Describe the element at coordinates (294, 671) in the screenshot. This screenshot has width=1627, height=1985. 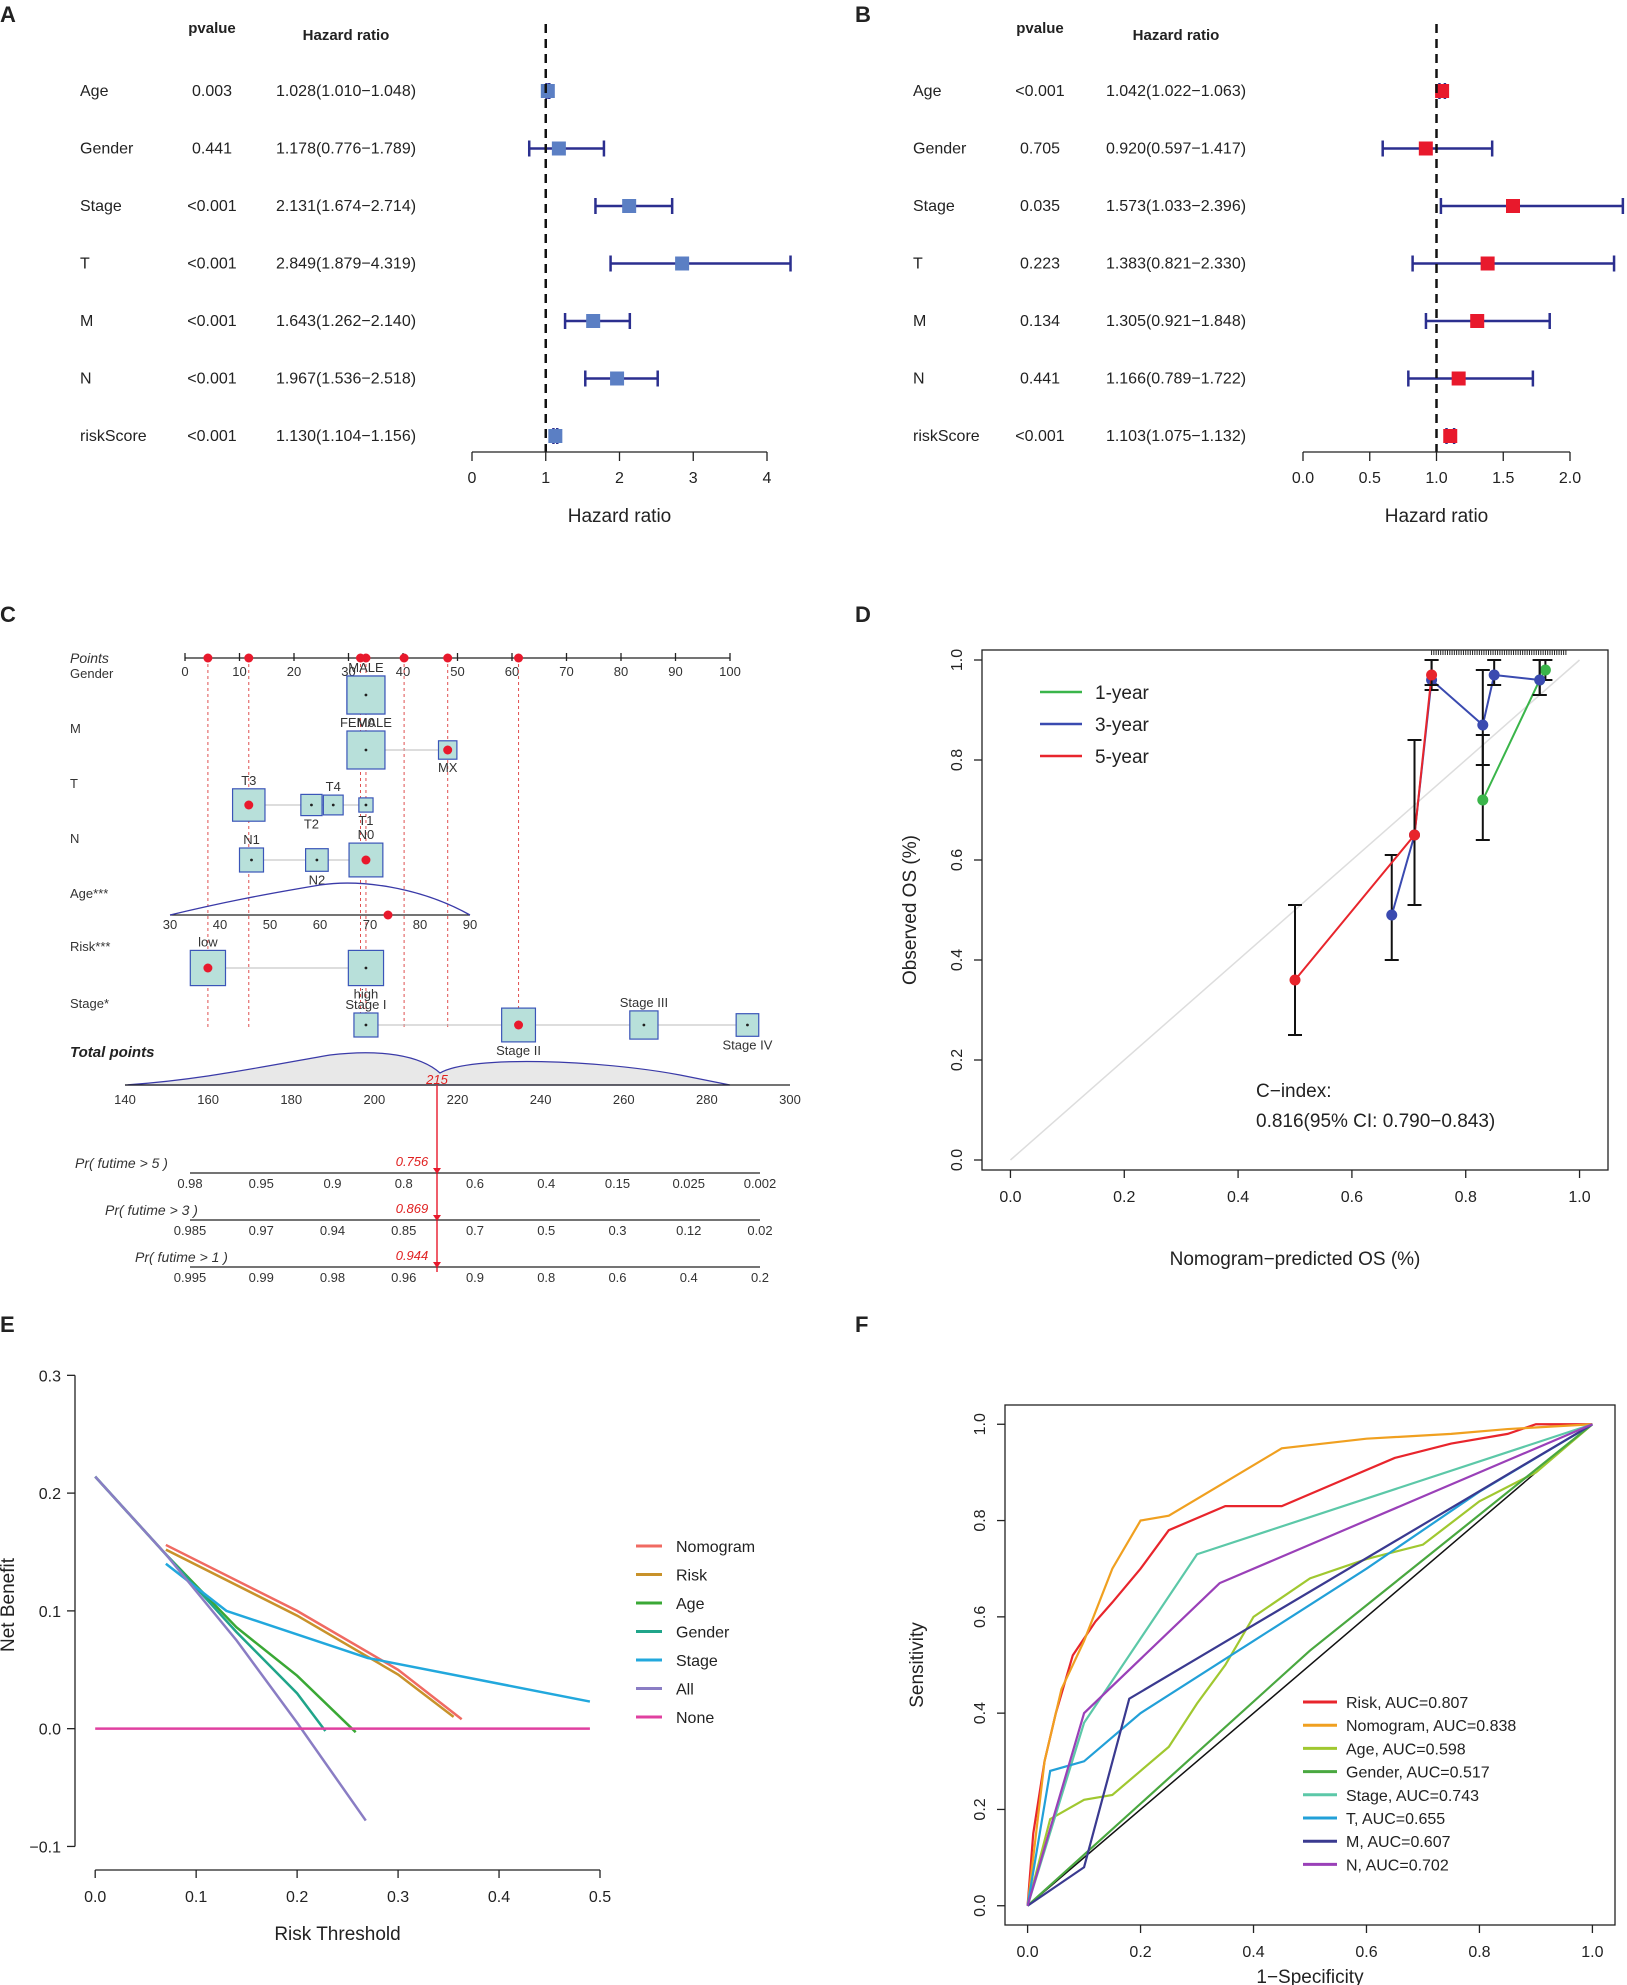
I see `points-tick-label: 20` at that location.